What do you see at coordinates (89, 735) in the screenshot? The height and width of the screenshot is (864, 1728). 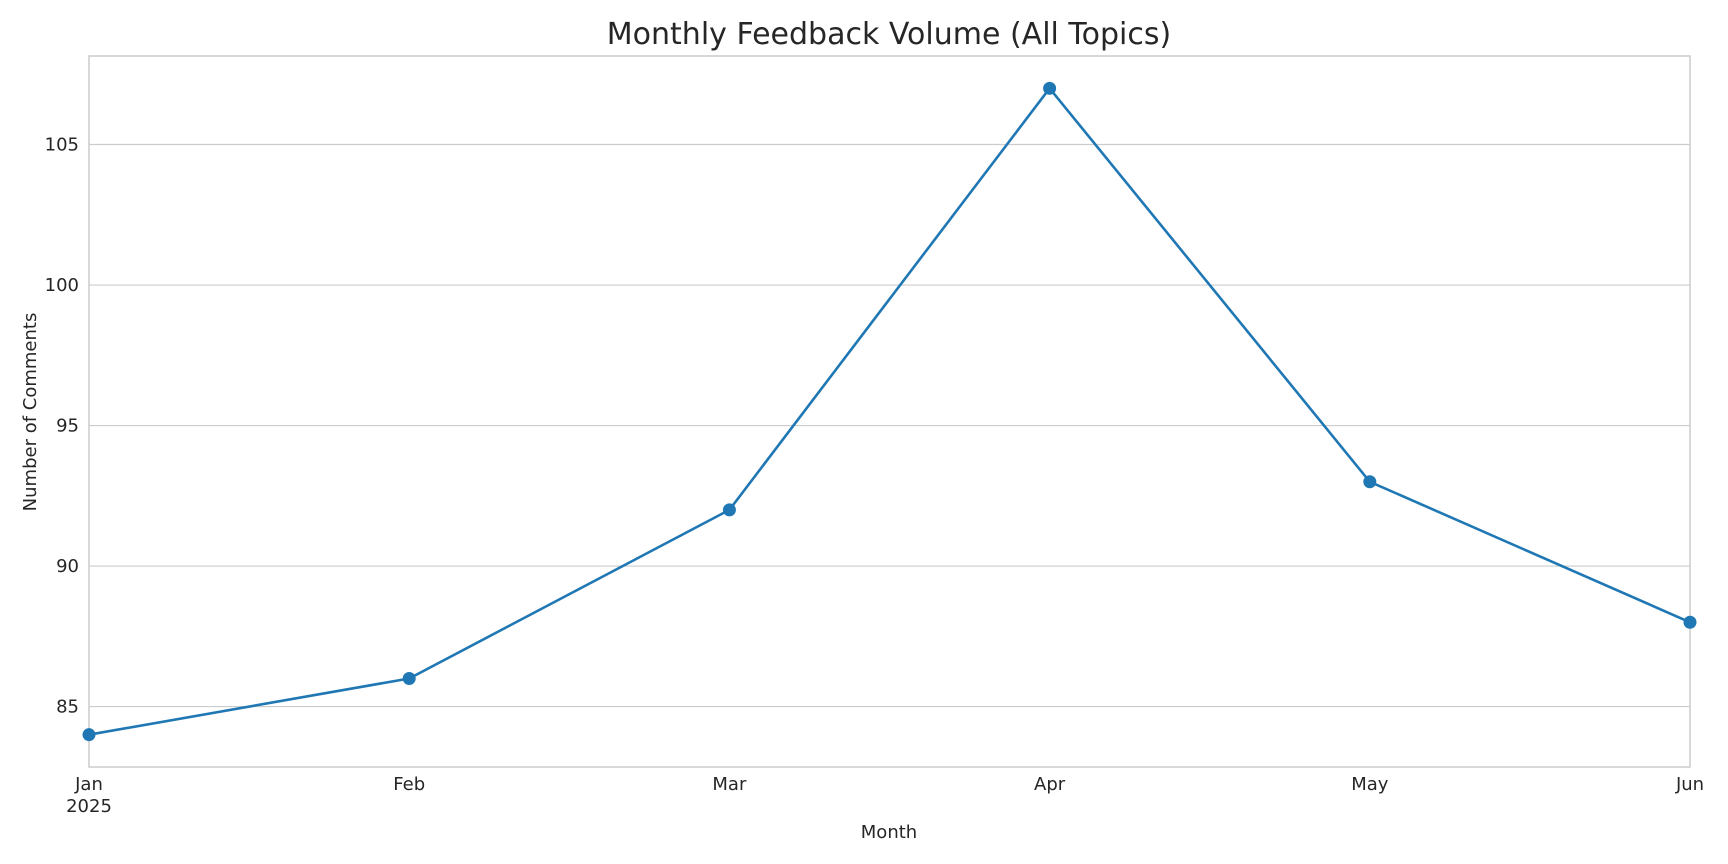 I see `data-point-jan` at bounding box center [89, 735].